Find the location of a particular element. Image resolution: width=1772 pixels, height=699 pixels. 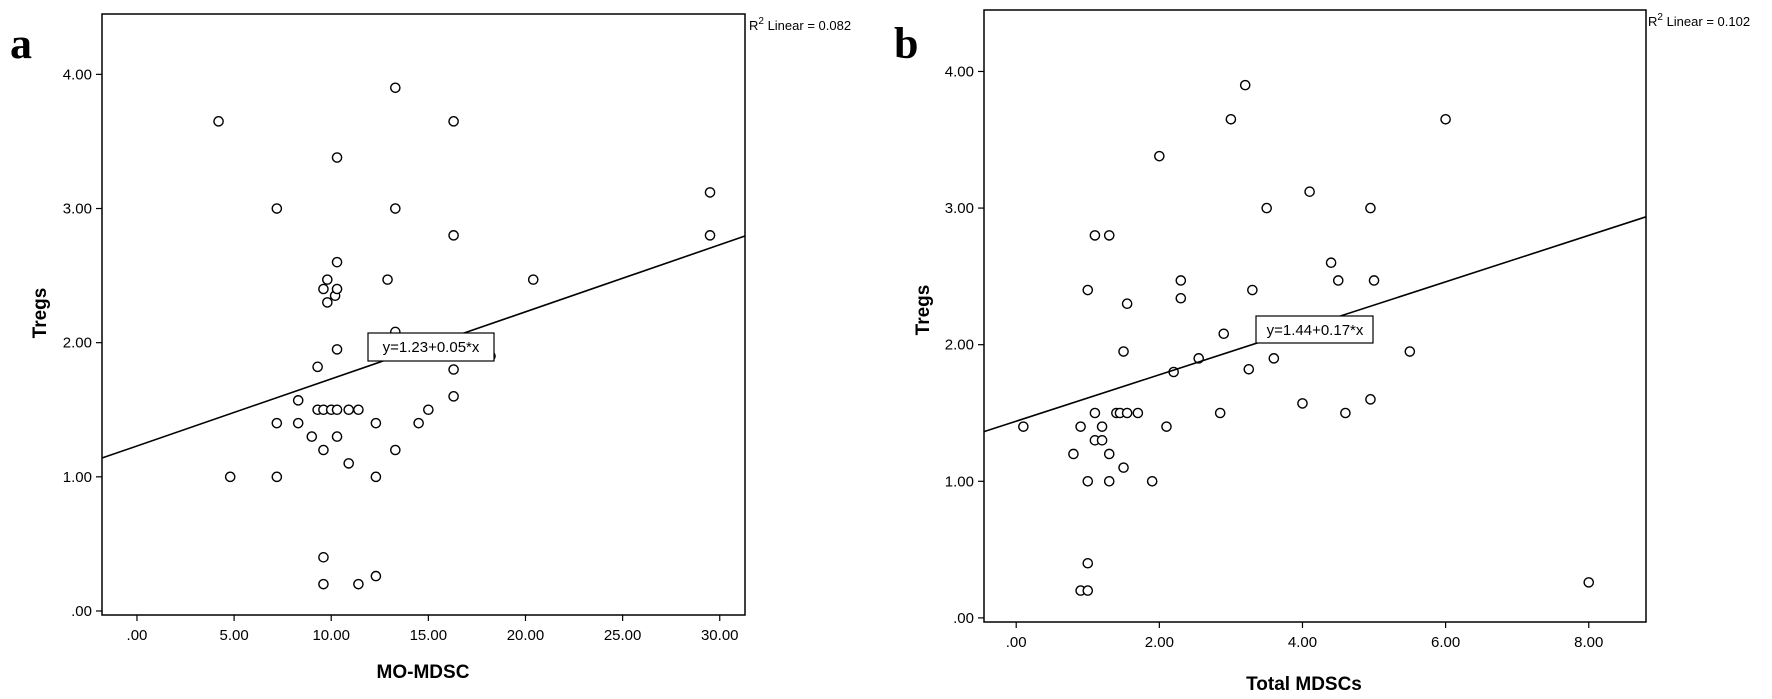

y-tick-label: 4.00 is located at coordinates (959, 71).